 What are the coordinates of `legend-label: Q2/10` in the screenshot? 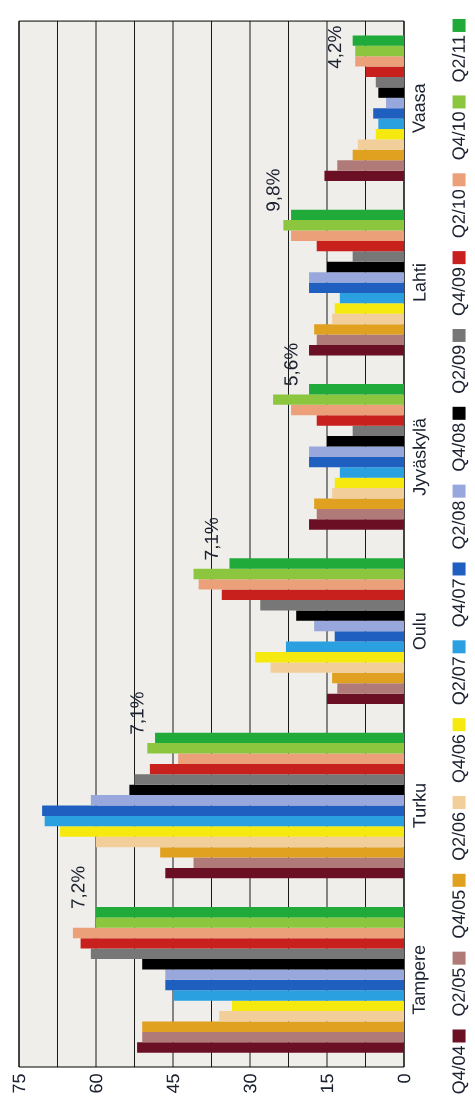 It's located at (460, 213).